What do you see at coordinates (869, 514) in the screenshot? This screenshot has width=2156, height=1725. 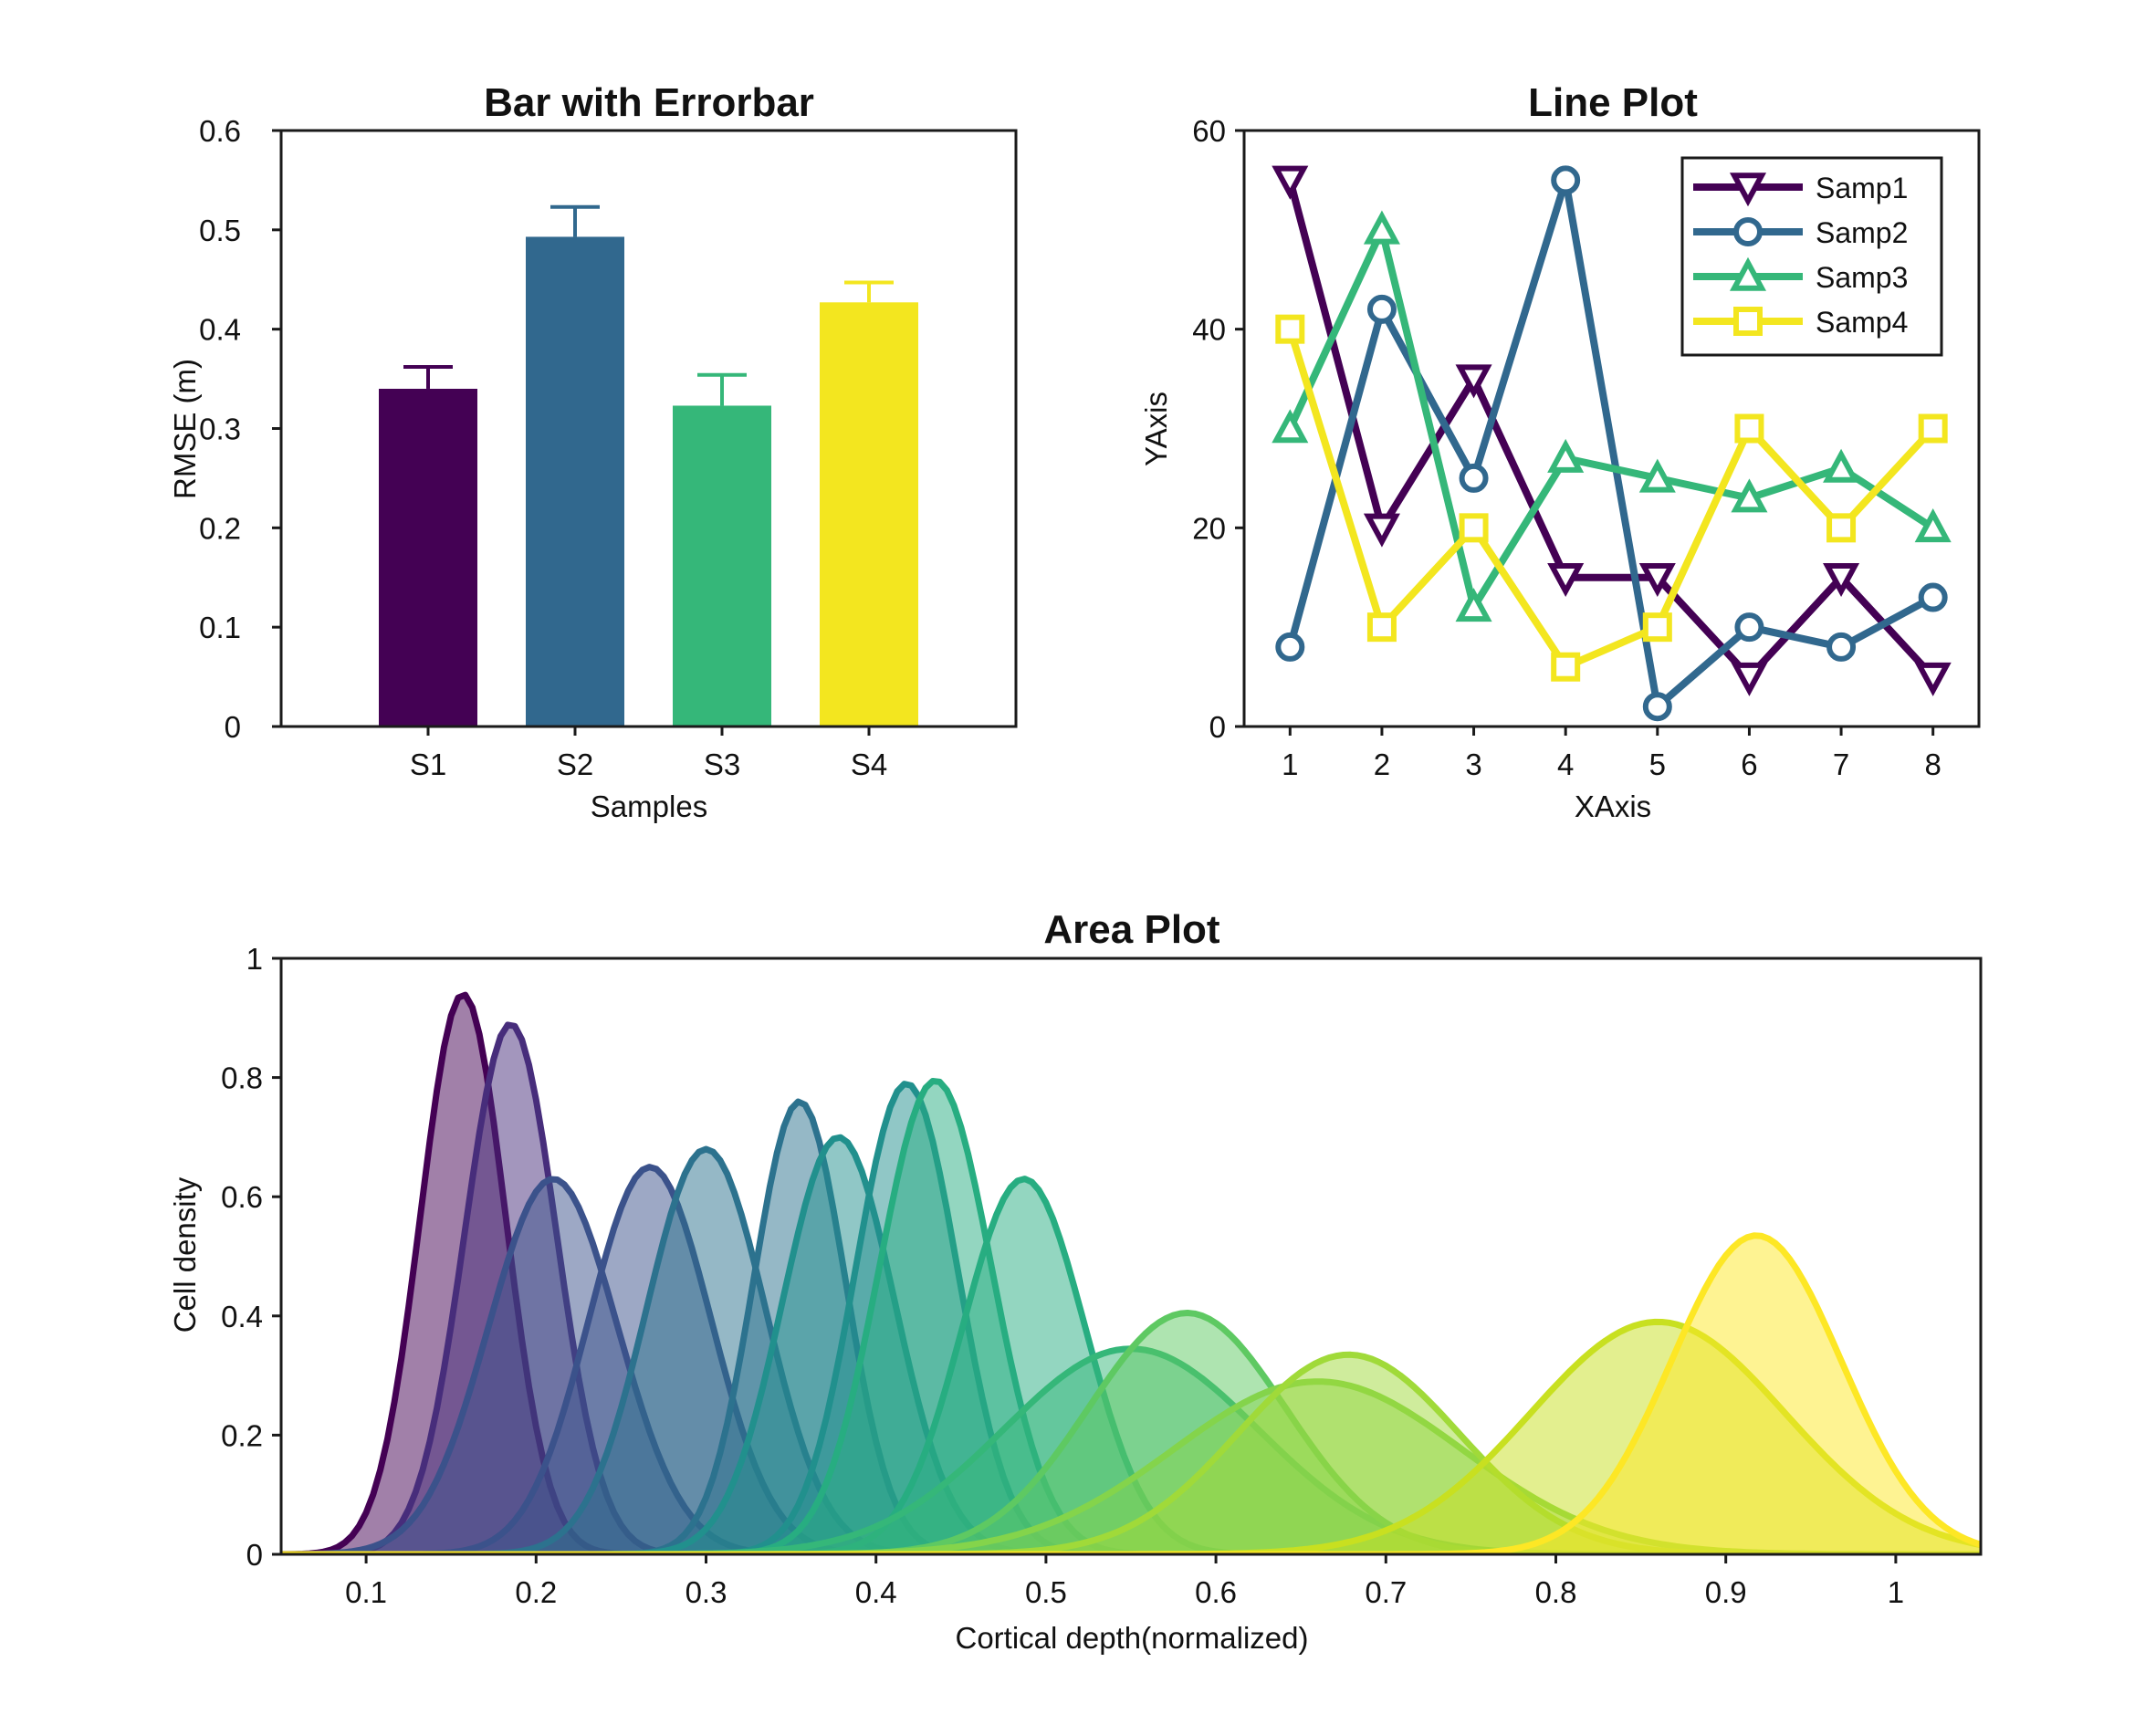 I see `bar-S4` at bounding box center [869, 514].